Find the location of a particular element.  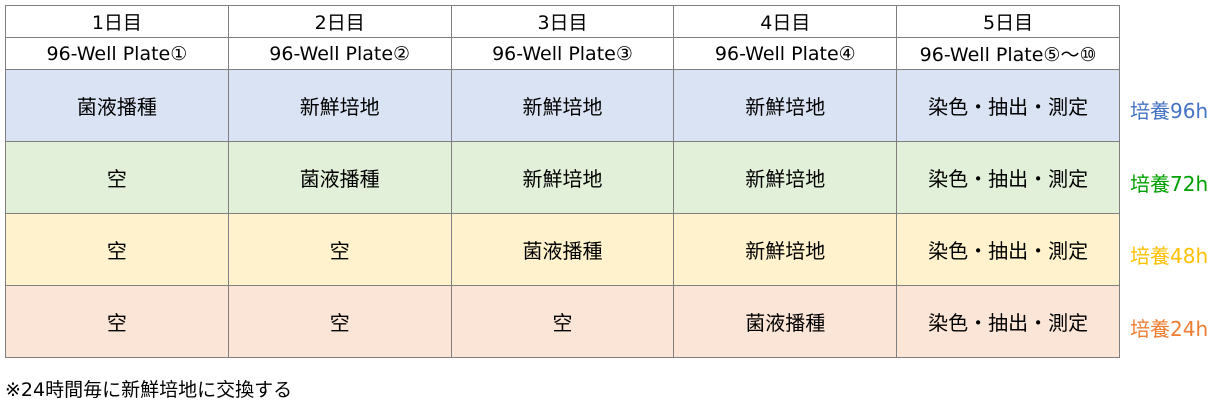

culture-label-48h: 培養48h is located at coordinates (1169, 256).